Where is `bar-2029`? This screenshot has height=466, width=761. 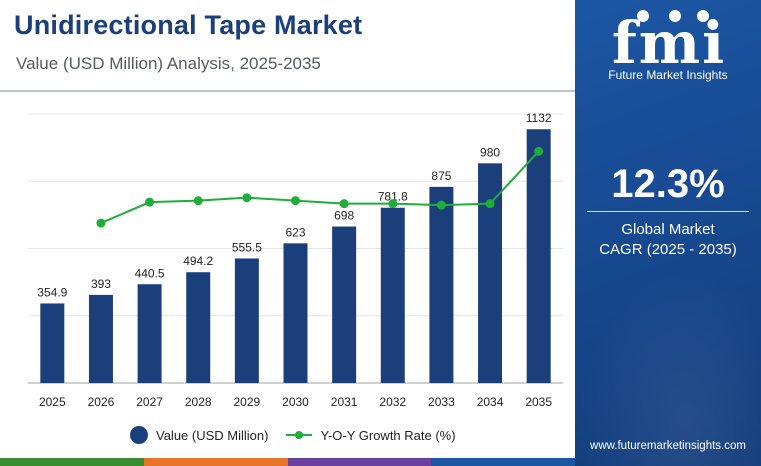 bar-2029 is located at coordinates (246, 320).